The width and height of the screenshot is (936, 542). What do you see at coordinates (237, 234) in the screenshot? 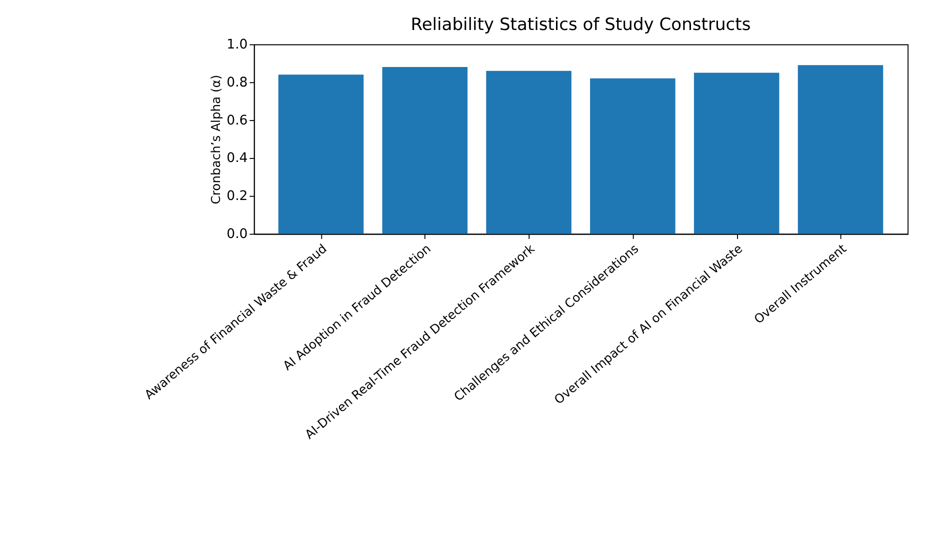
I see `y-tick-label: 0.0` at bounding box center [237, 234].